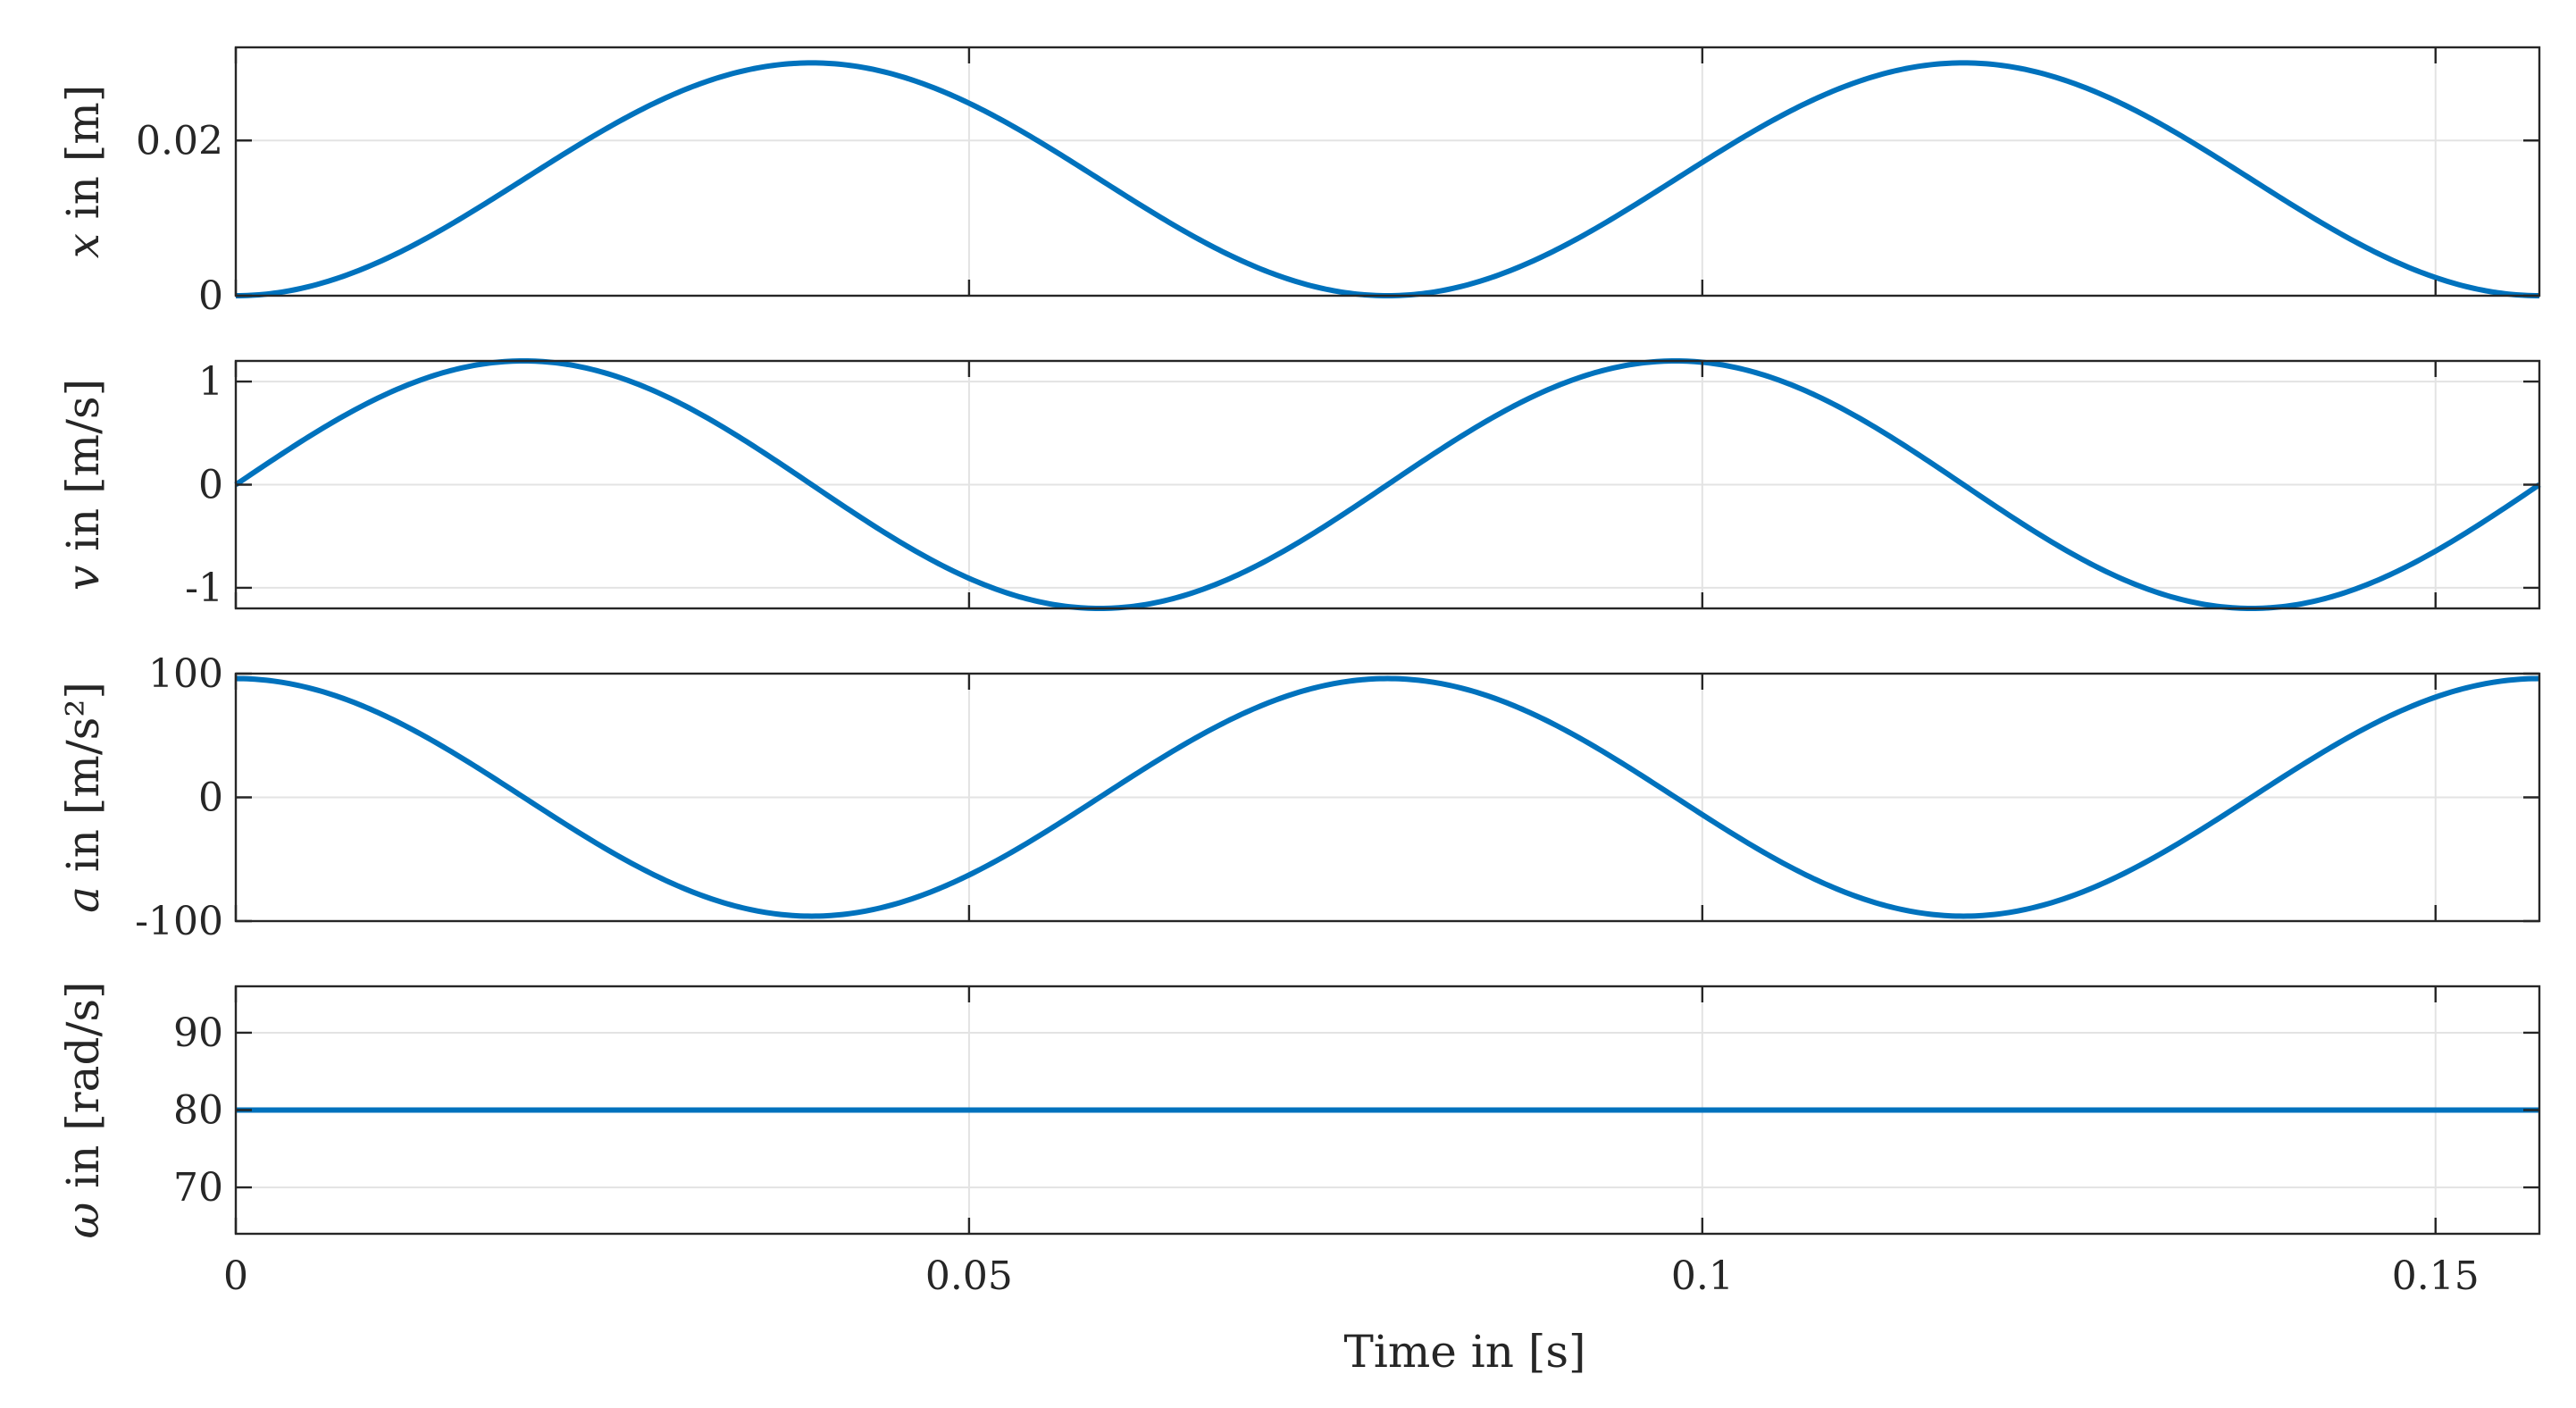 This screenshot has height=1408, width=2576. I want to click on y-axis-label: a in [m/s²], so click(83, 797).